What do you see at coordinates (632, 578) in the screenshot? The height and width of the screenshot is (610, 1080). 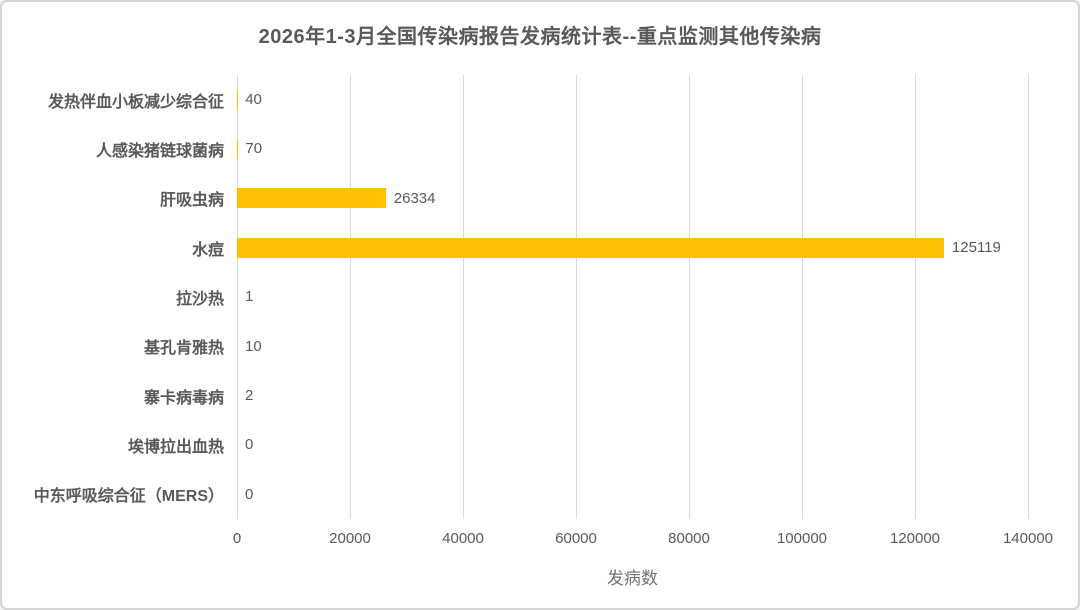 I see `x-axis-title: 发病数` at bounding box center [632, 578].